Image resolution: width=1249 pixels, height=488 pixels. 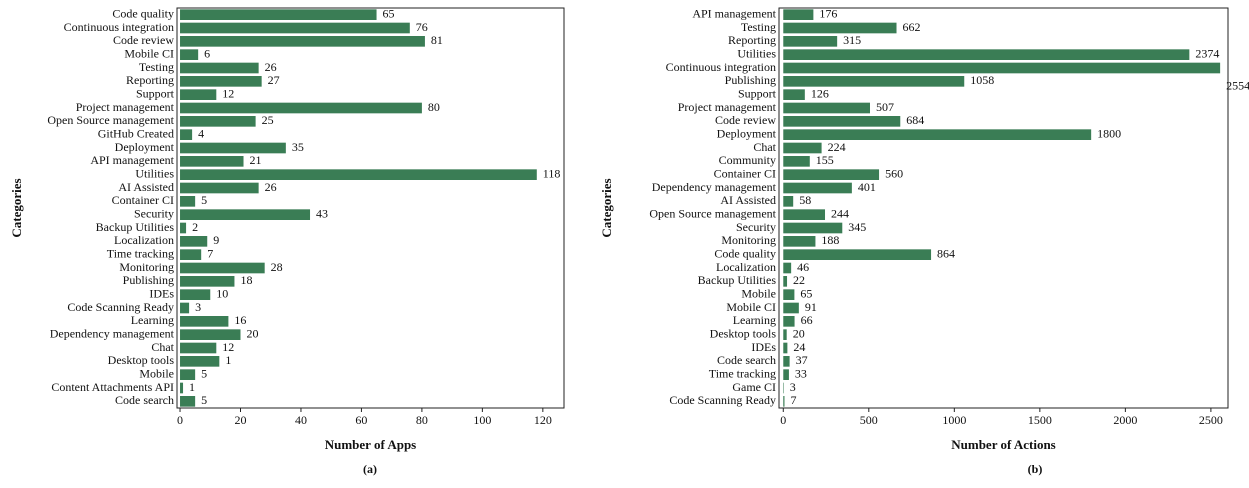 I want to click on data-label: 91, so click(x=811, y=307).